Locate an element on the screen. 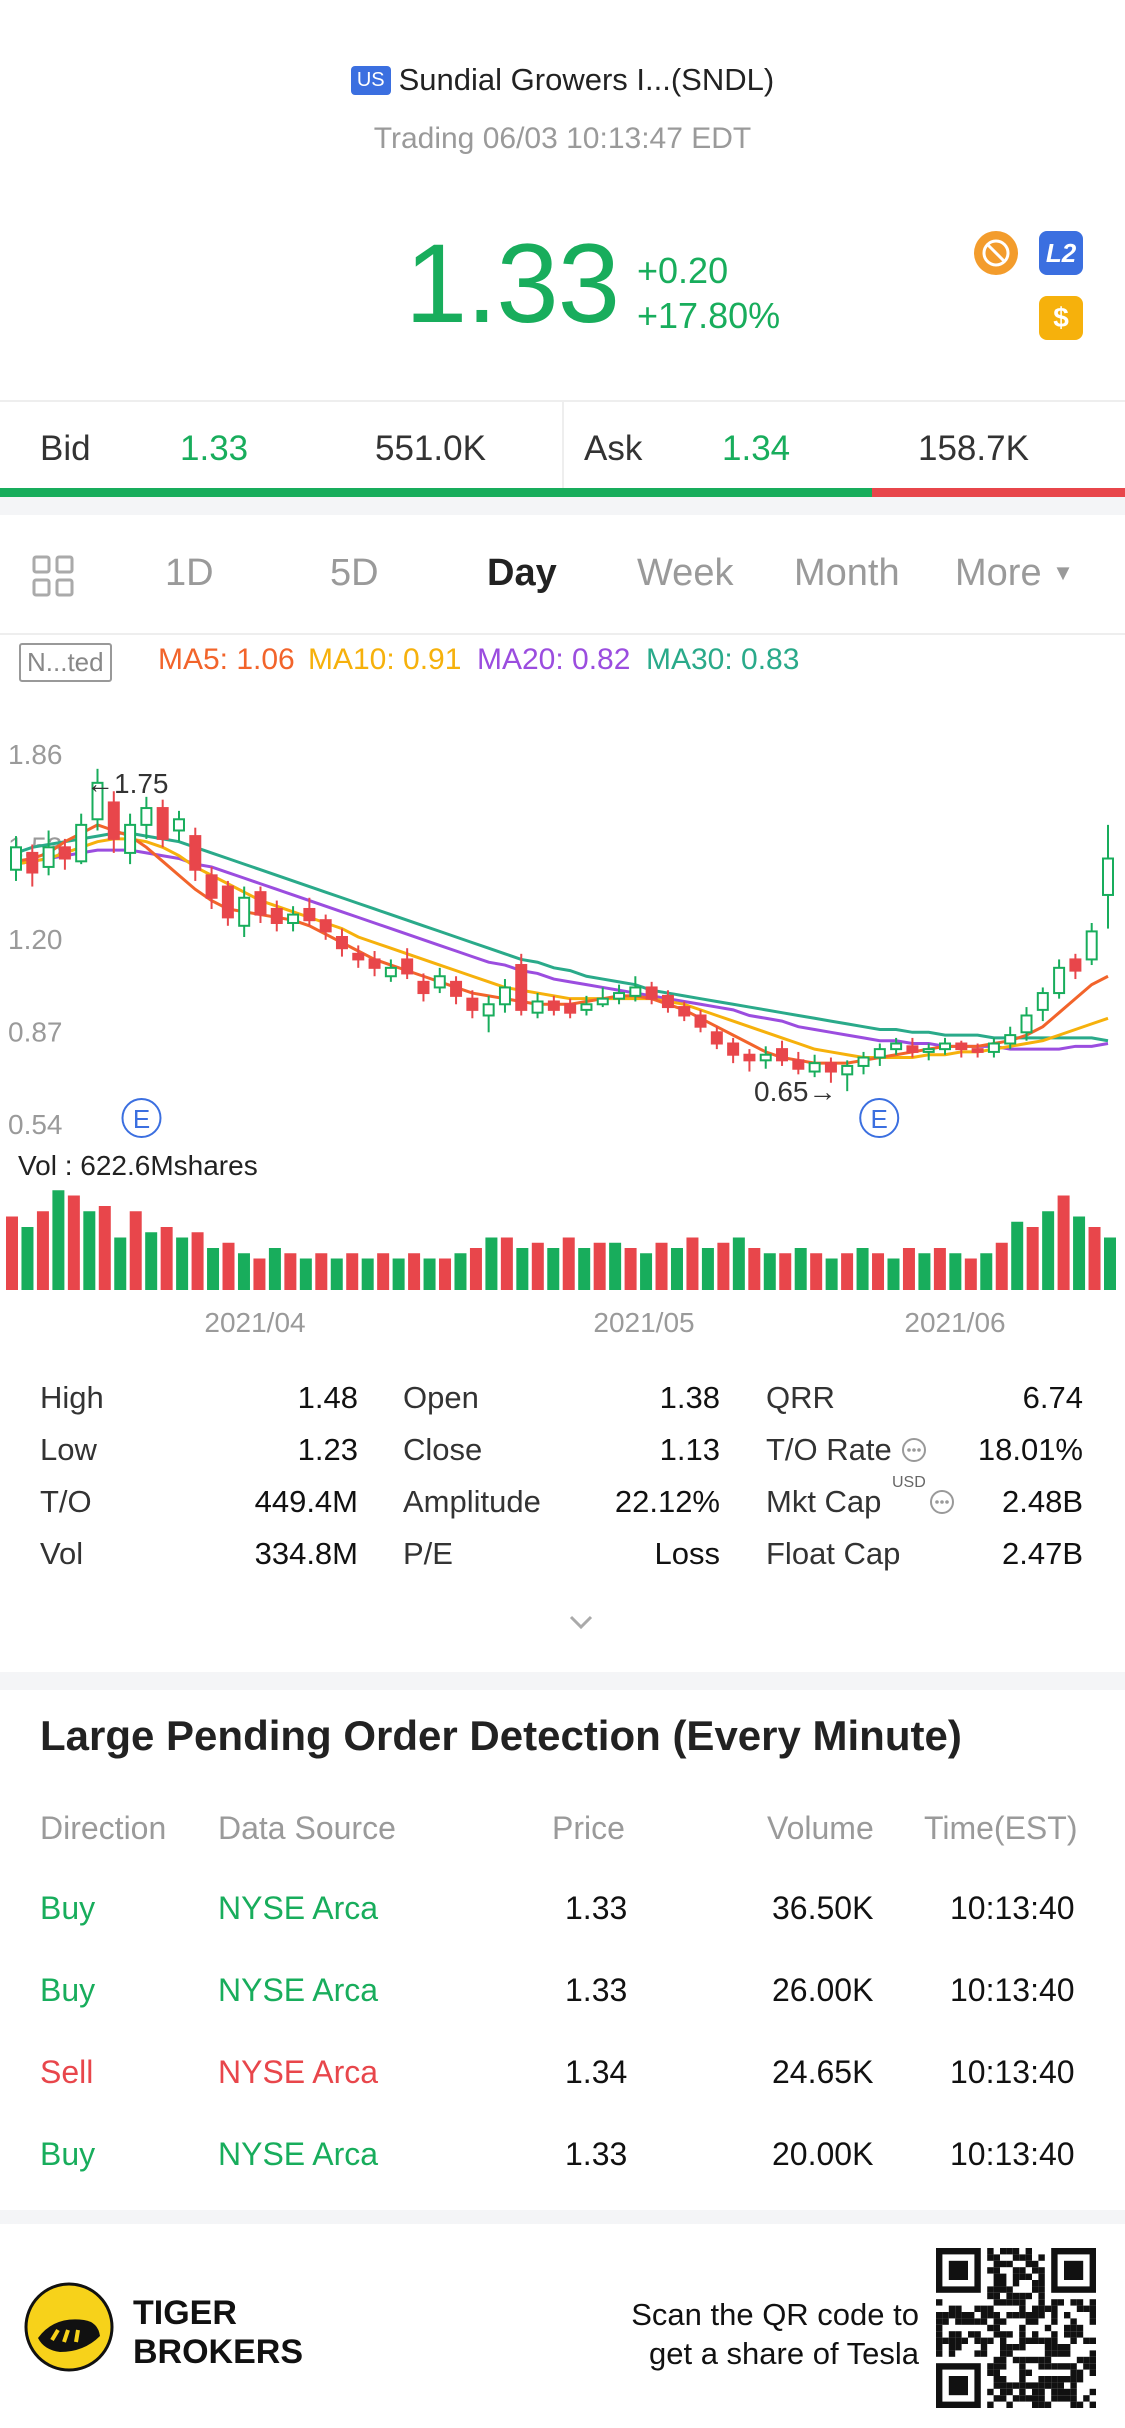 Image resolution: width=1125 pixels, height=2428 pixels. change-percent: +17.80% is located at coordinates (709, 315).